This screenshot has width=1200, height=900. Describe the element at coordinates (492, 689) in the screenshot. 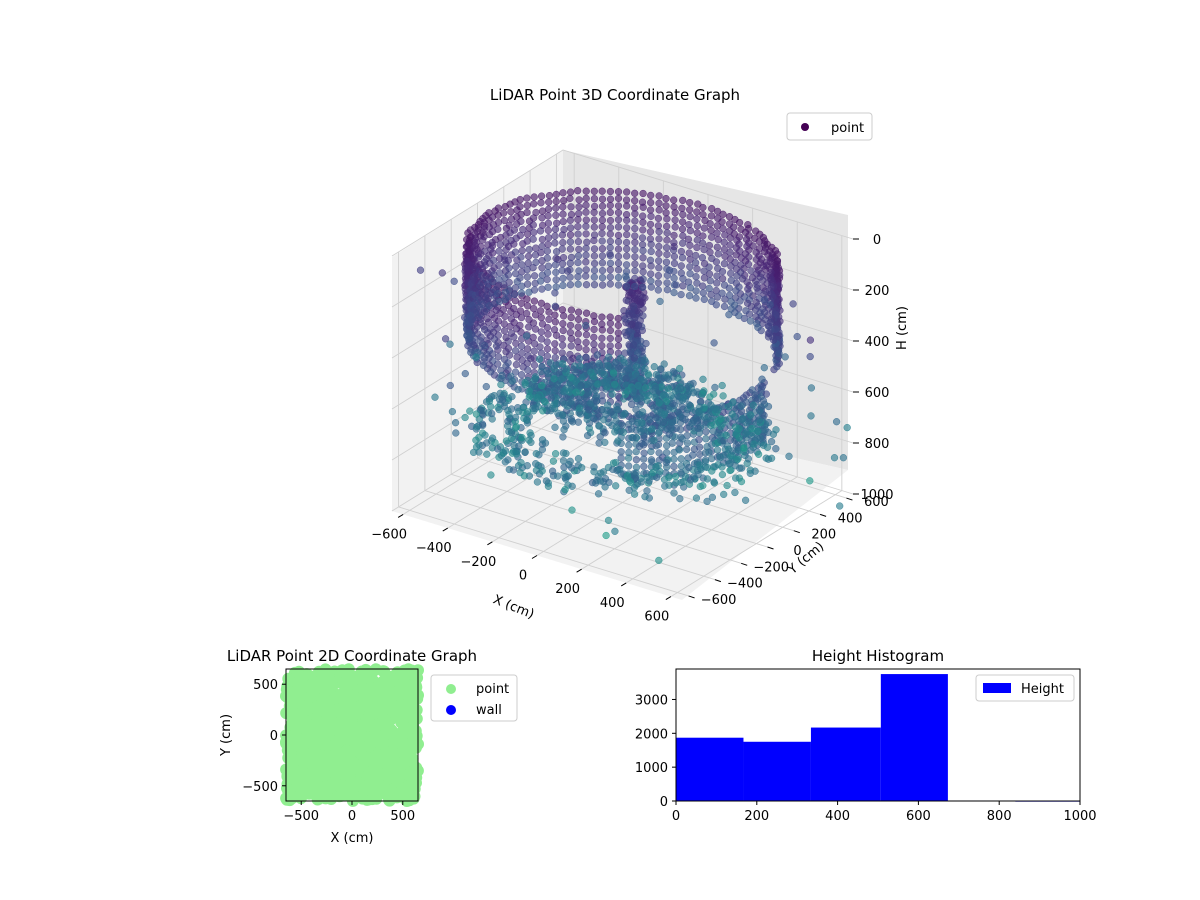

I see `legend-2d-label-point: point` at that location.